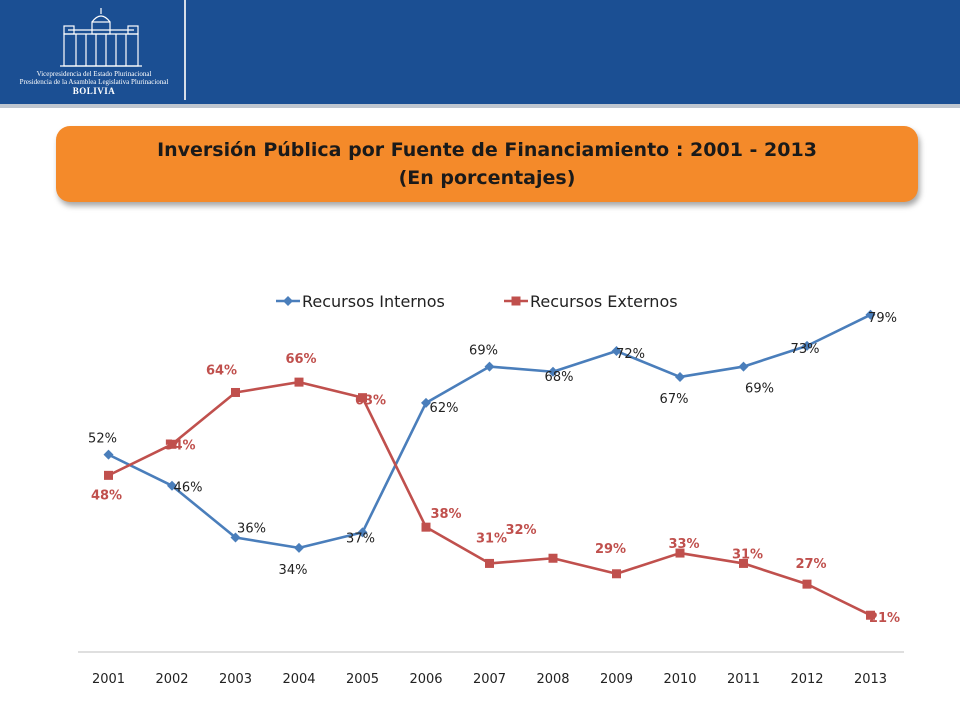 Image resolution: width=960 pixels, height=720 pixels. Describe the element at coordinates (810, 564) in the screenshot. I see `data-label: 27%` at that location.